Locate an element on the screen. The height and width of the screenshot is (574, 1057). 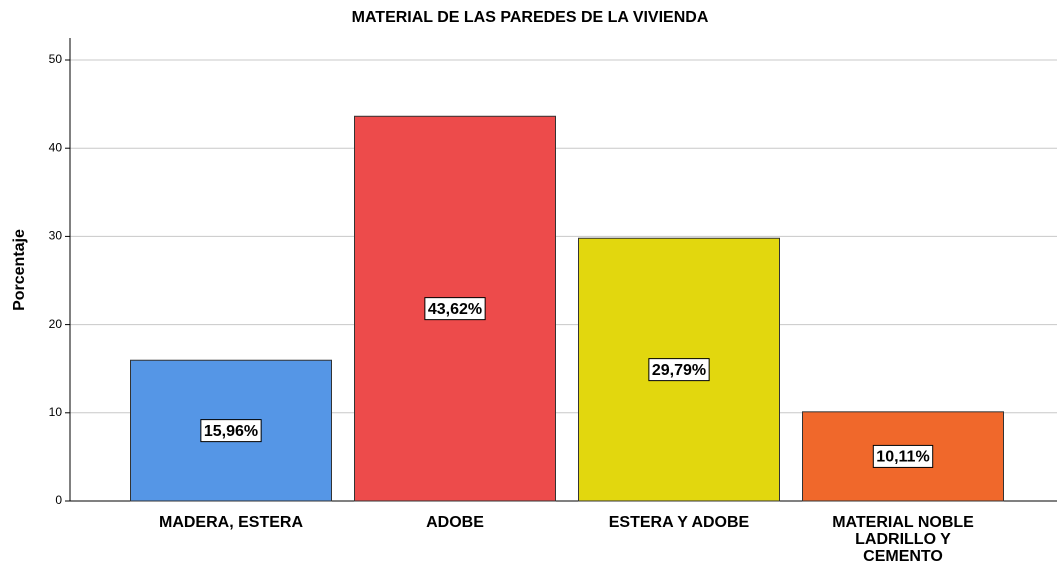
value-label: 29,79% is located at coordinates (679, 370).